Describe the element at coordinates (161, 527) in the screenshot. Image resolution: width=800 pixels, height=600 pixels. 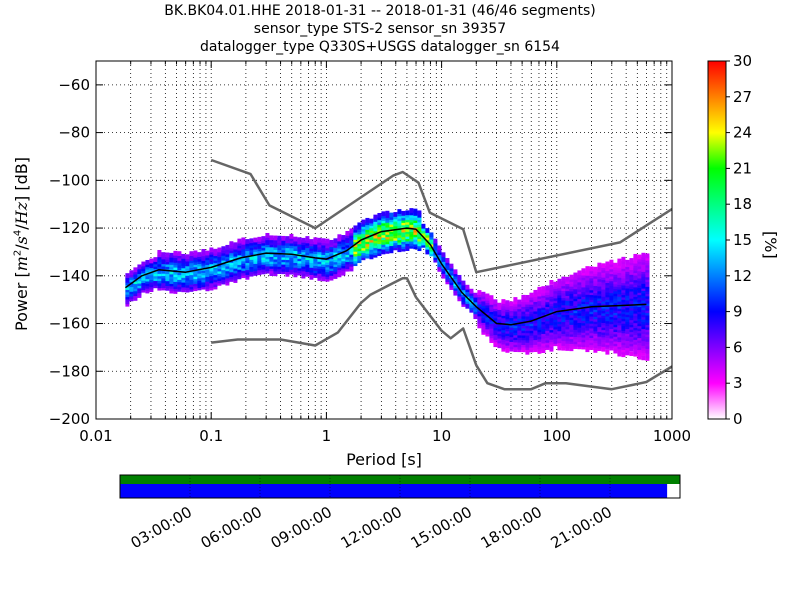
I see `time-tick-label: 03:00:00` at that location.